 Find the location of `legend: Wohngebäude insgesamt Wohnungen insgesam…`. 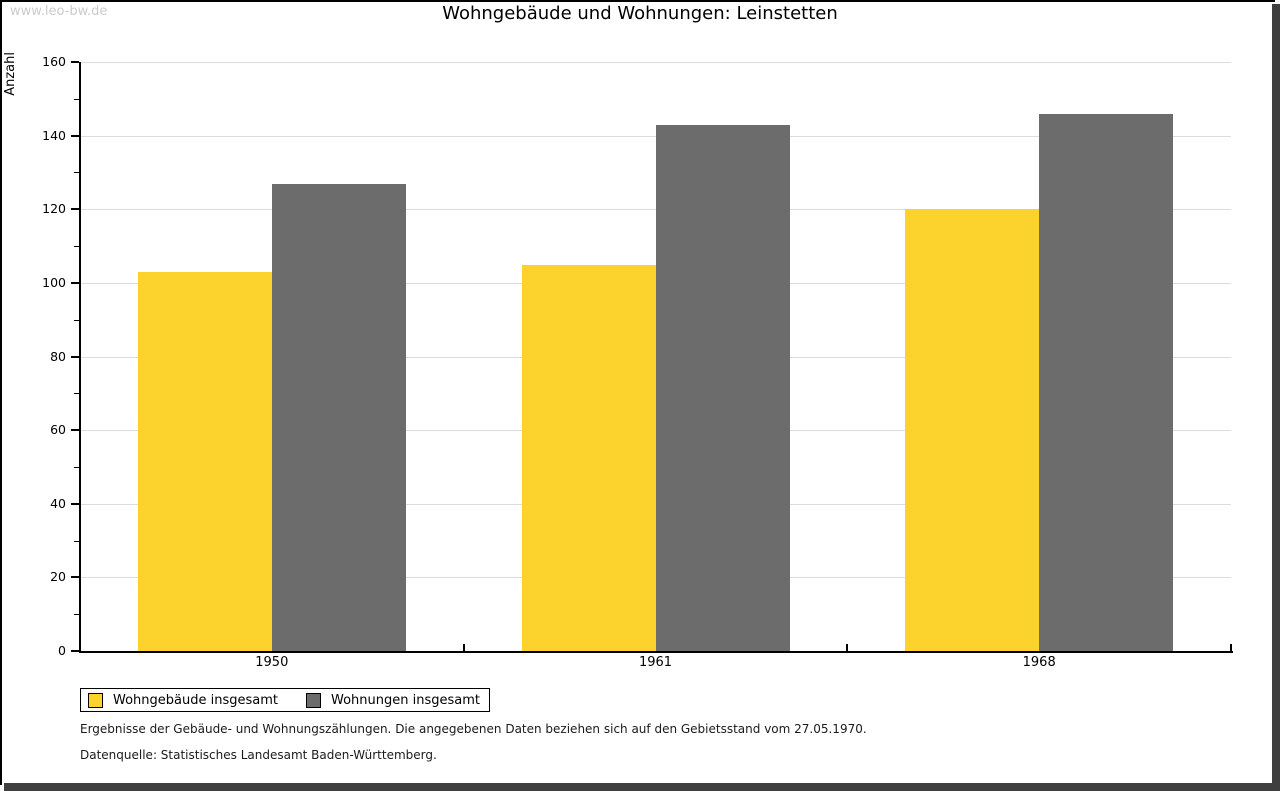

legend: Wohngebäude insgesamt Wohnungen insgesam… is located at coordinates (285, 700).